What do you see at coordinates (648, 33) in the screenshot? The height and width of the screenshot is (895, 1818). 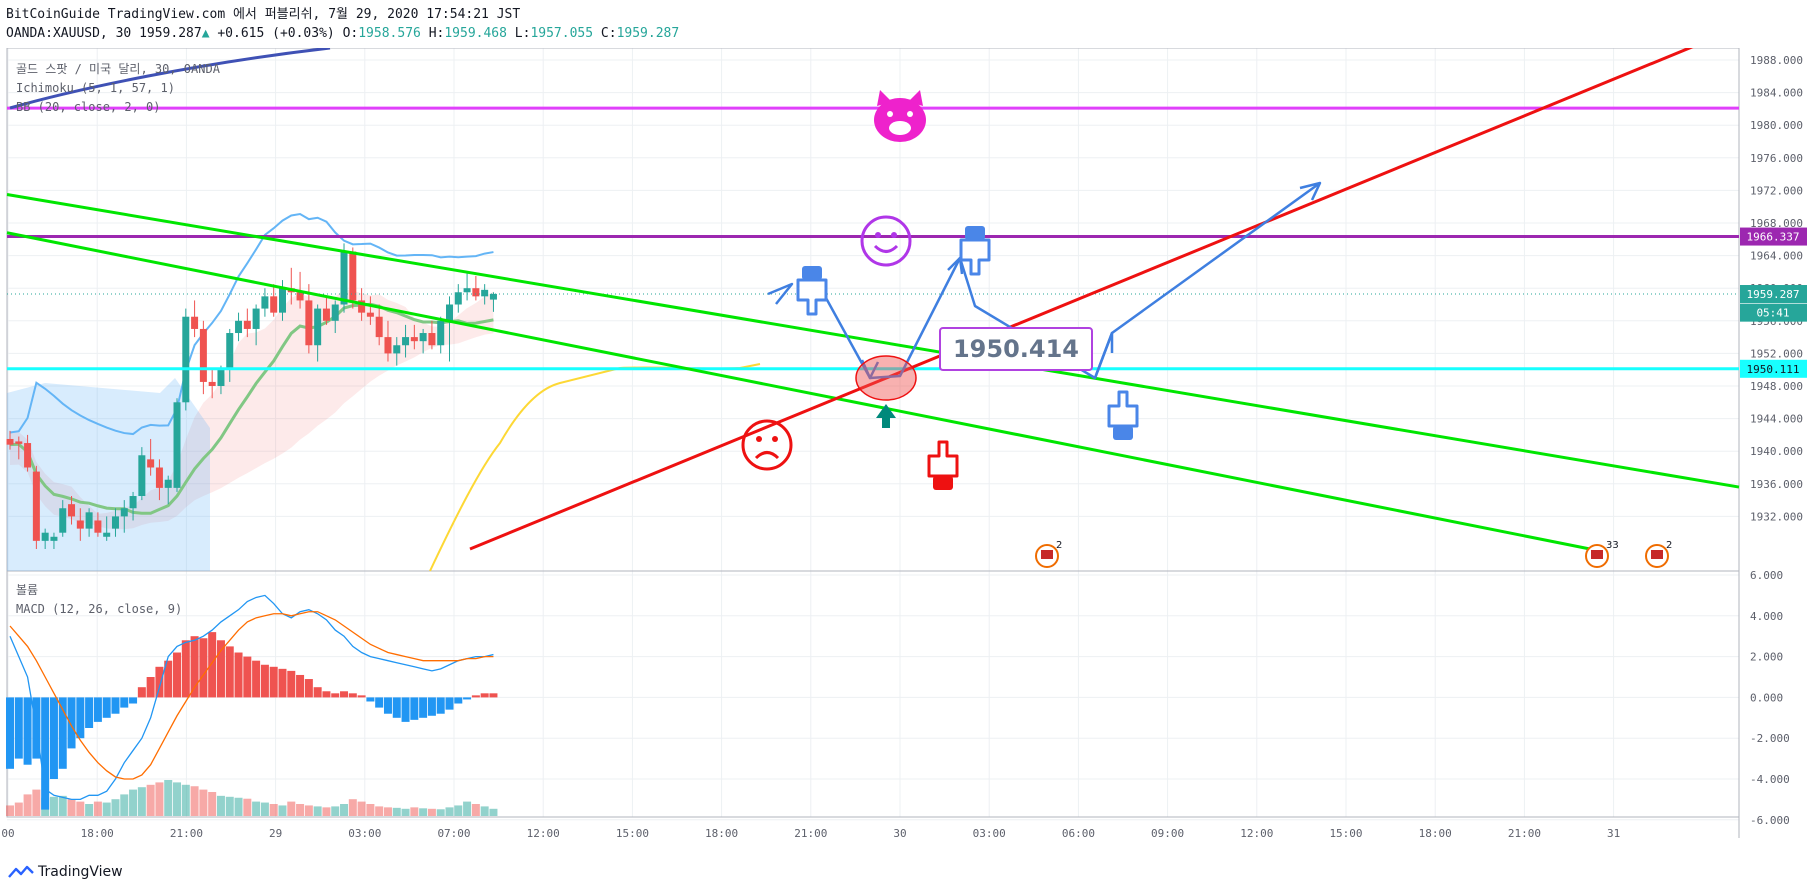 I see `close-value: 1959.287` at bounding box center [648, 33].